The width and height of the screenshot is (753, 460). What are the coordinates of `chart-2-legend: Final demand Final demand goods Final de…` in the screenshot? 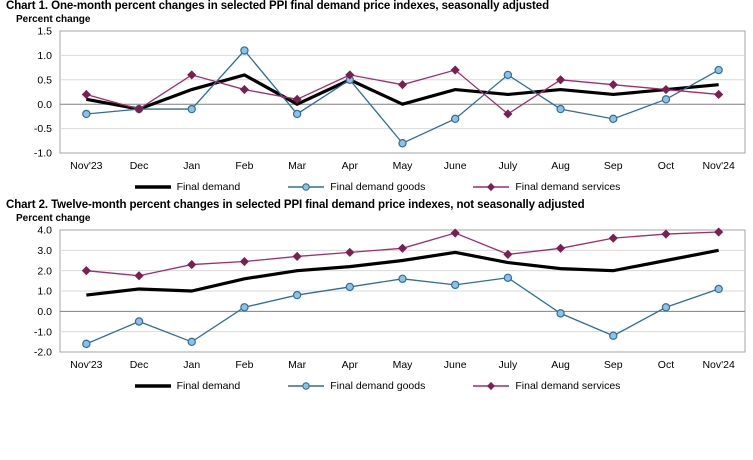 It's located at (376, 386).